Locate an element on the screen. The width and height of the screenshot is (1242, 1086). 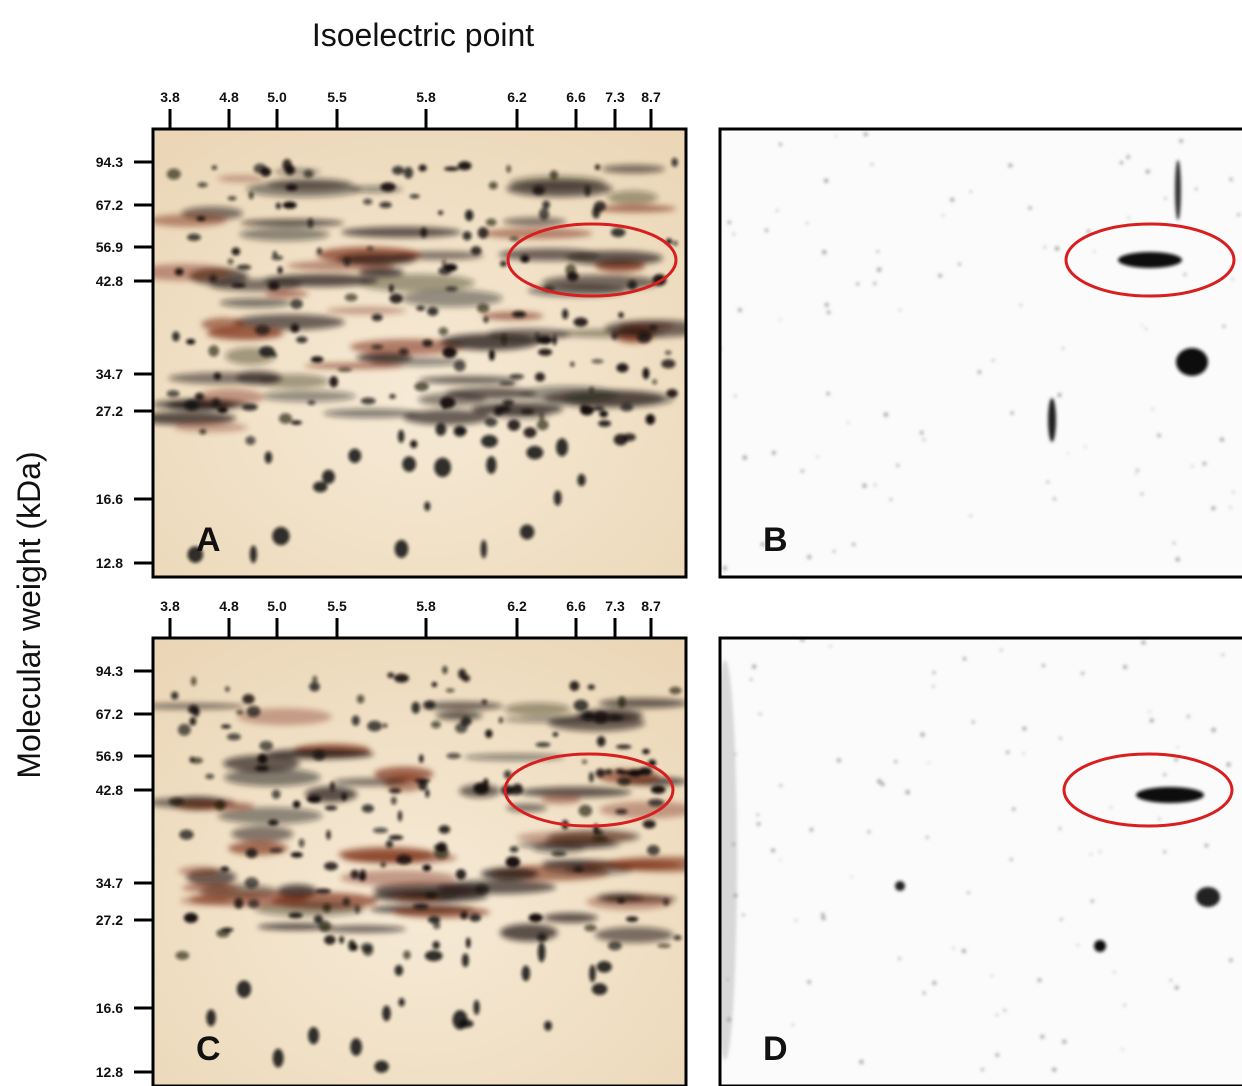
x-tick-label: 8.7 is located at coordinates (651, 606).